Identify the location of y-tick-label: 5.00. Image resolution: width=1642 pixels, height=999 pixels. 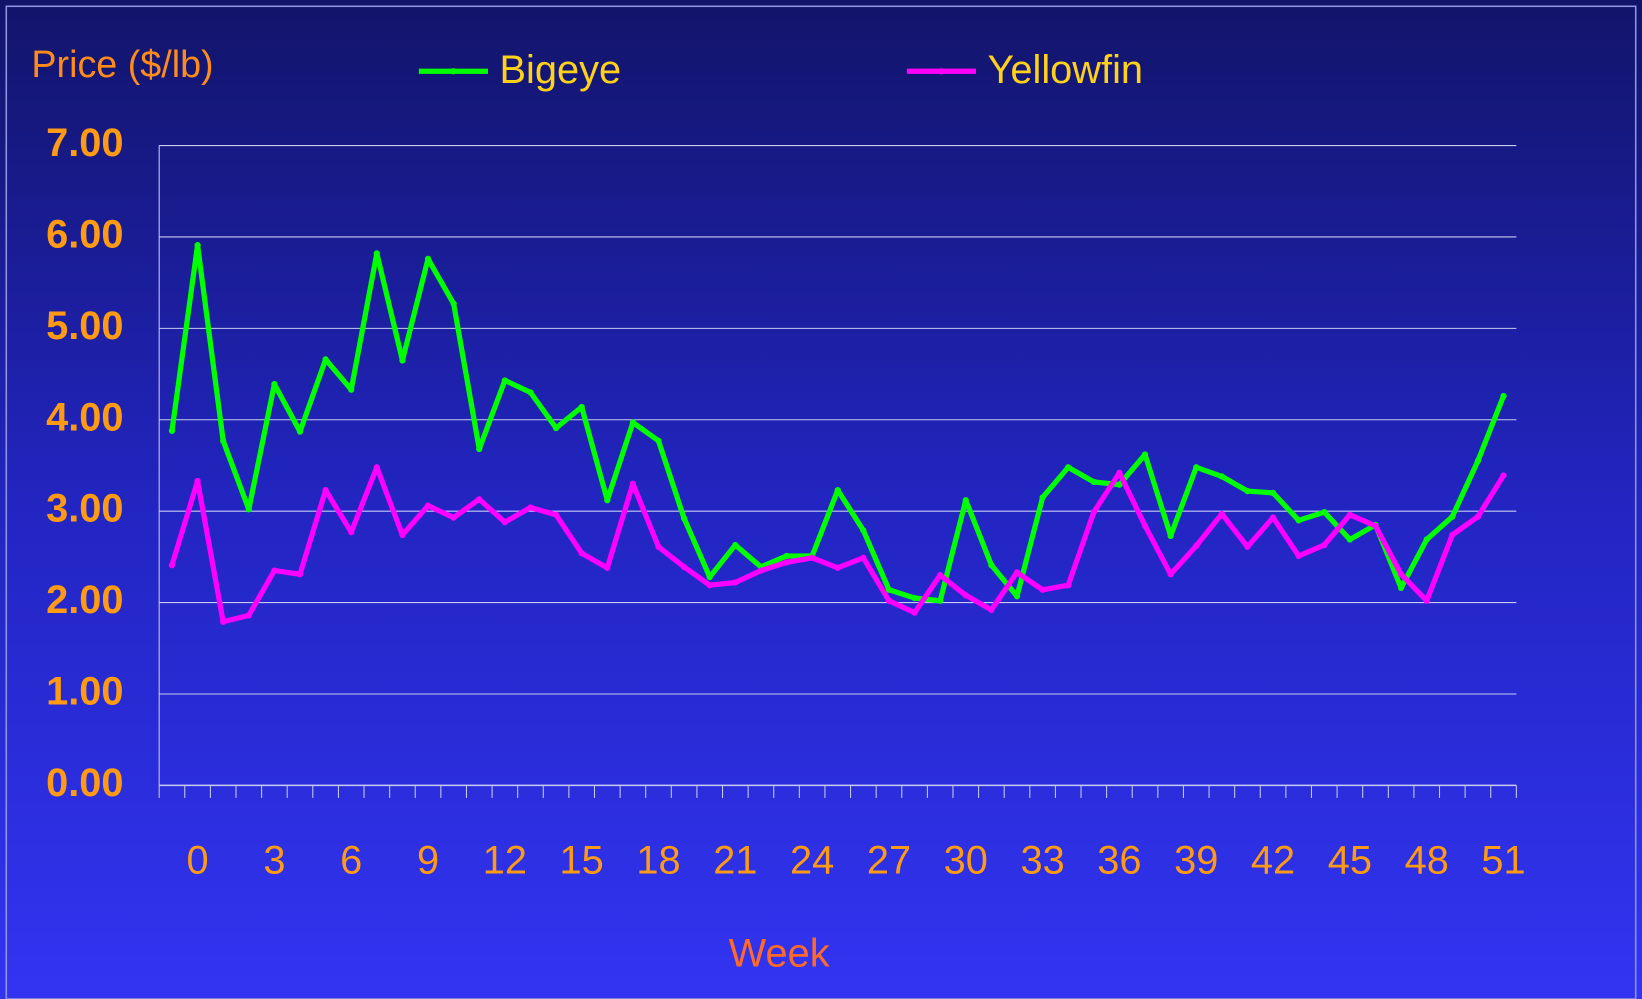
(84, 326).